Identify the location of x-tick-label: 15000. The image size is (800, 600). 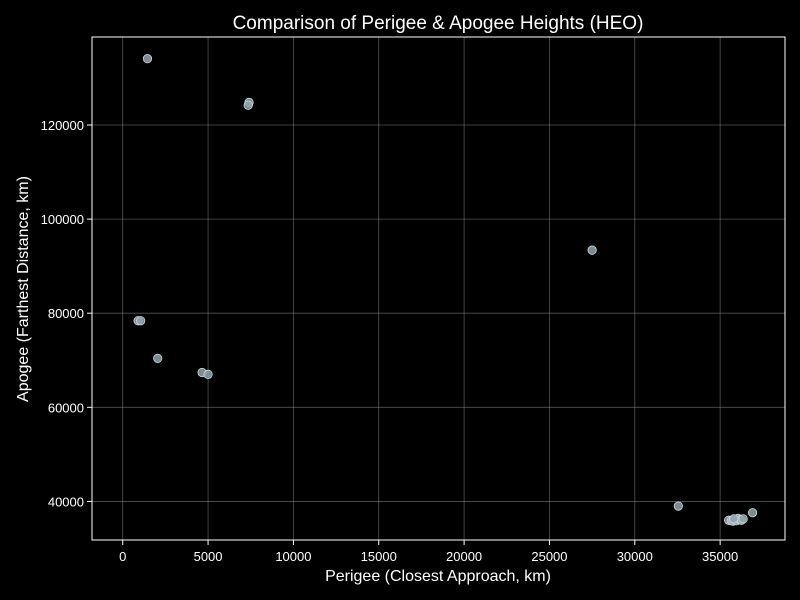
(379, 556).